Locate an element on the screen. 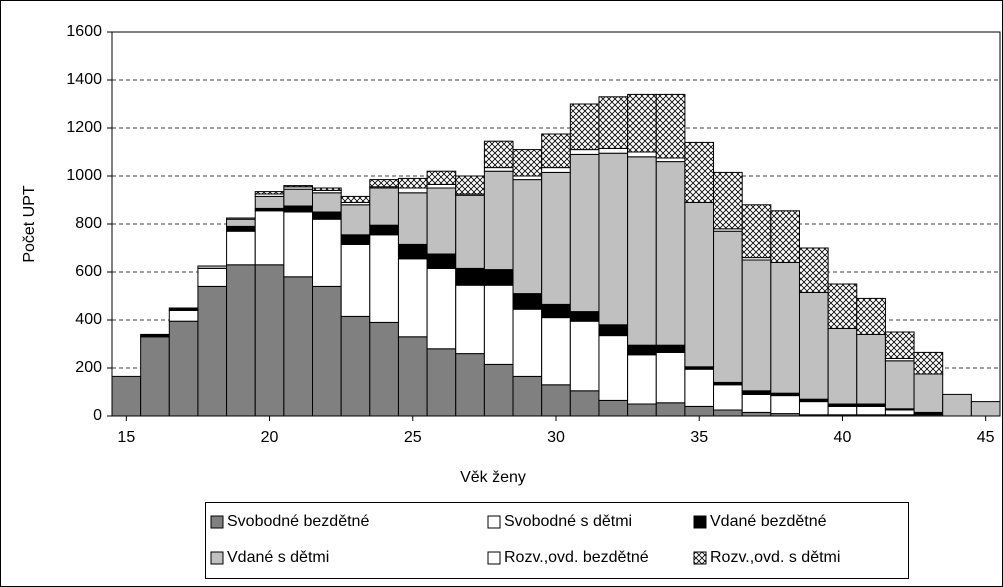  y-tick-label: 1000 is located at coordinates (84, 175).